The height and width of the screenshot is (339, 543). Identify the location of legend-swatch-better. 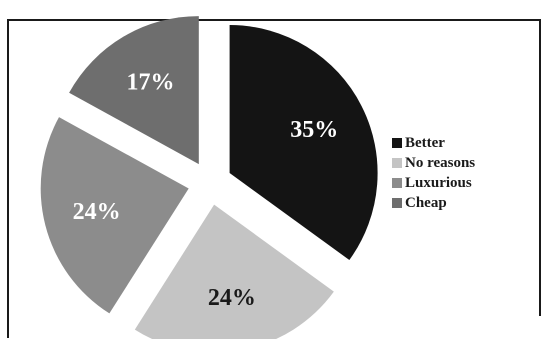
(397, 143).